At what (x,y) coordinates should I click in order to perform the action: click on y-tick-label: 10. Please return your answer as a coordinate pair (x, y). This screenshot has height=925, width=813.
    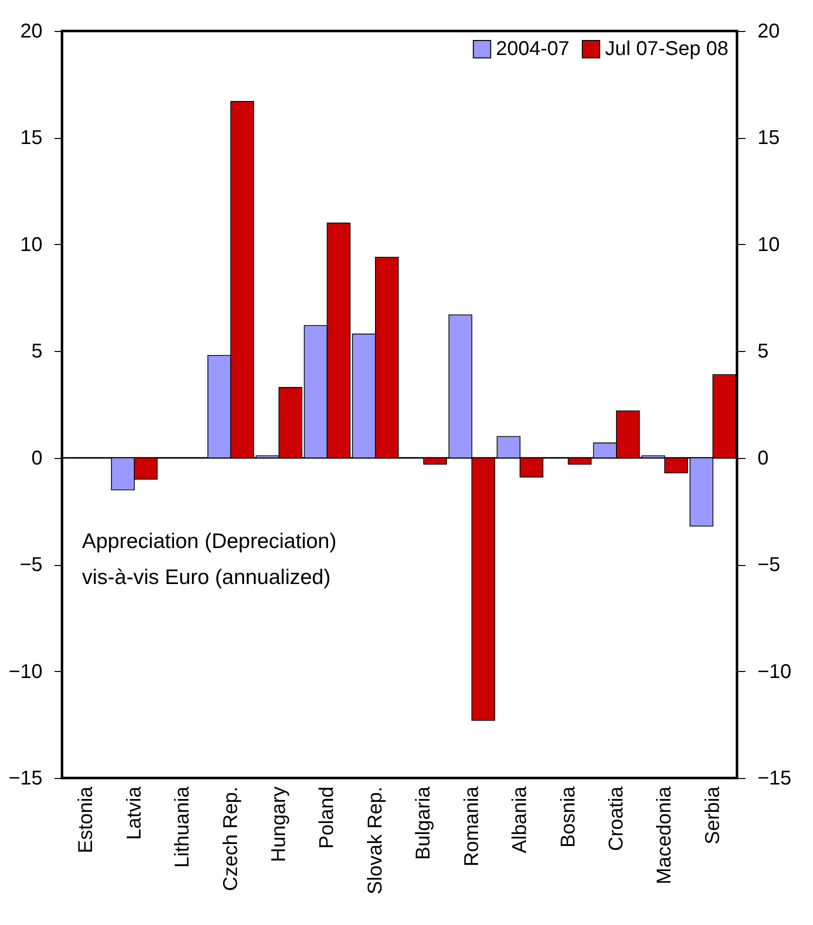
    Looking at the image, I should click on (31, 245).